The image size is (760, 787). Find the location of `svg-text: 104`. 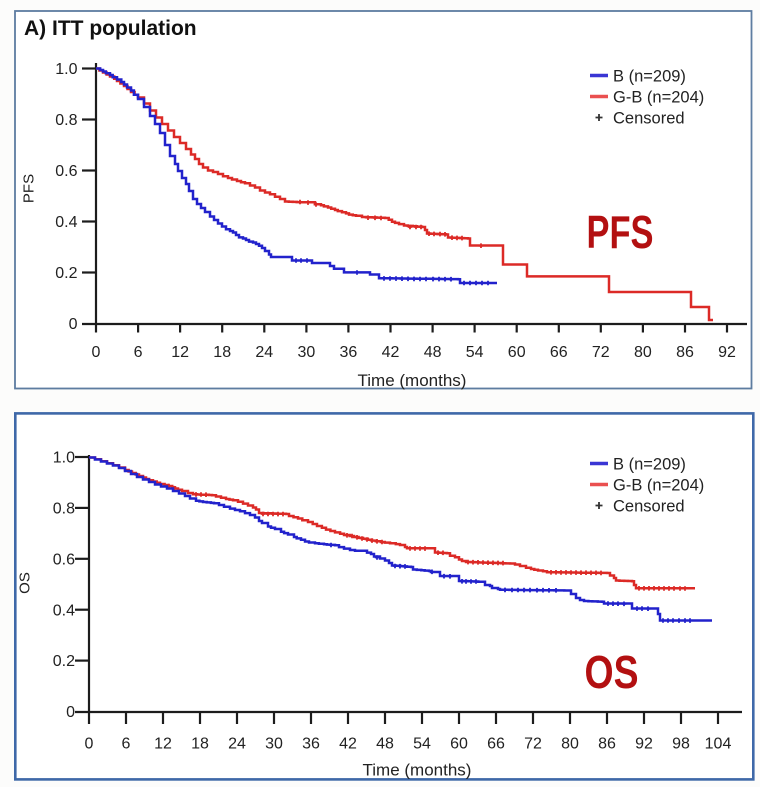

svg-text: 104 is located at coordinates (718, 744).